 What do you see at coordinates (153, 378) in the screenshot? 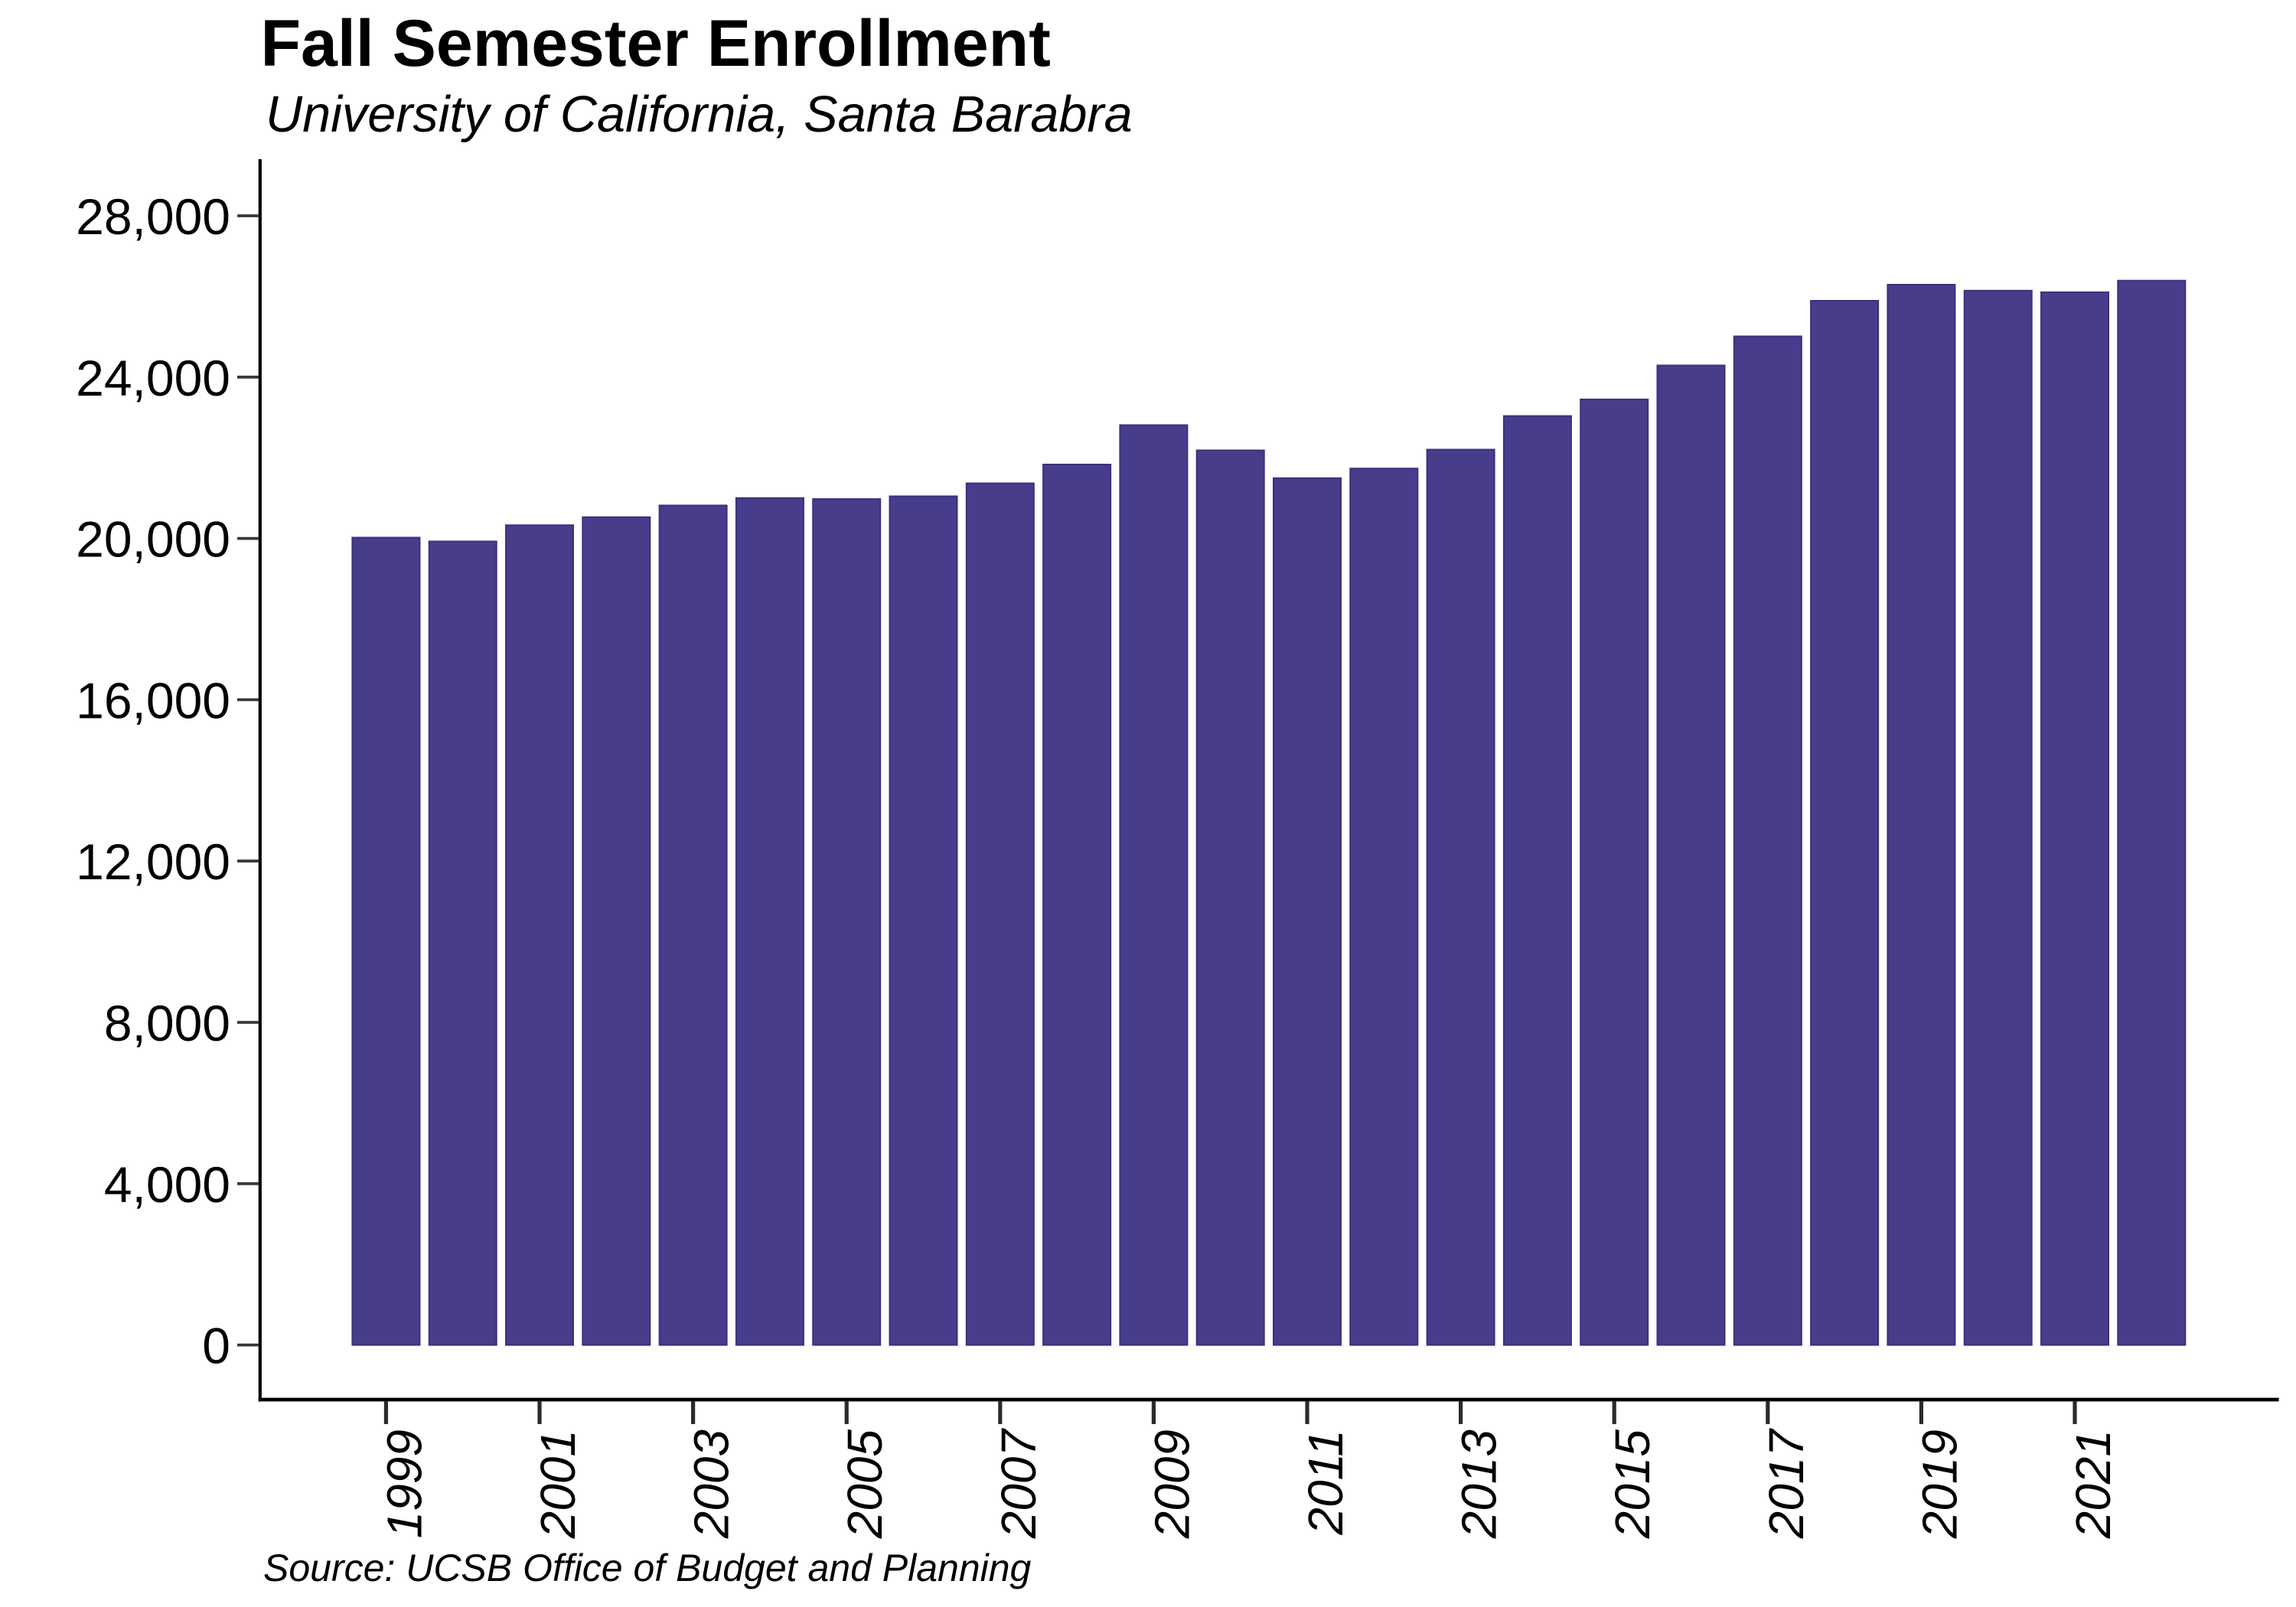
I see `svg-text: 24,000` at bounding box center [153, 378].